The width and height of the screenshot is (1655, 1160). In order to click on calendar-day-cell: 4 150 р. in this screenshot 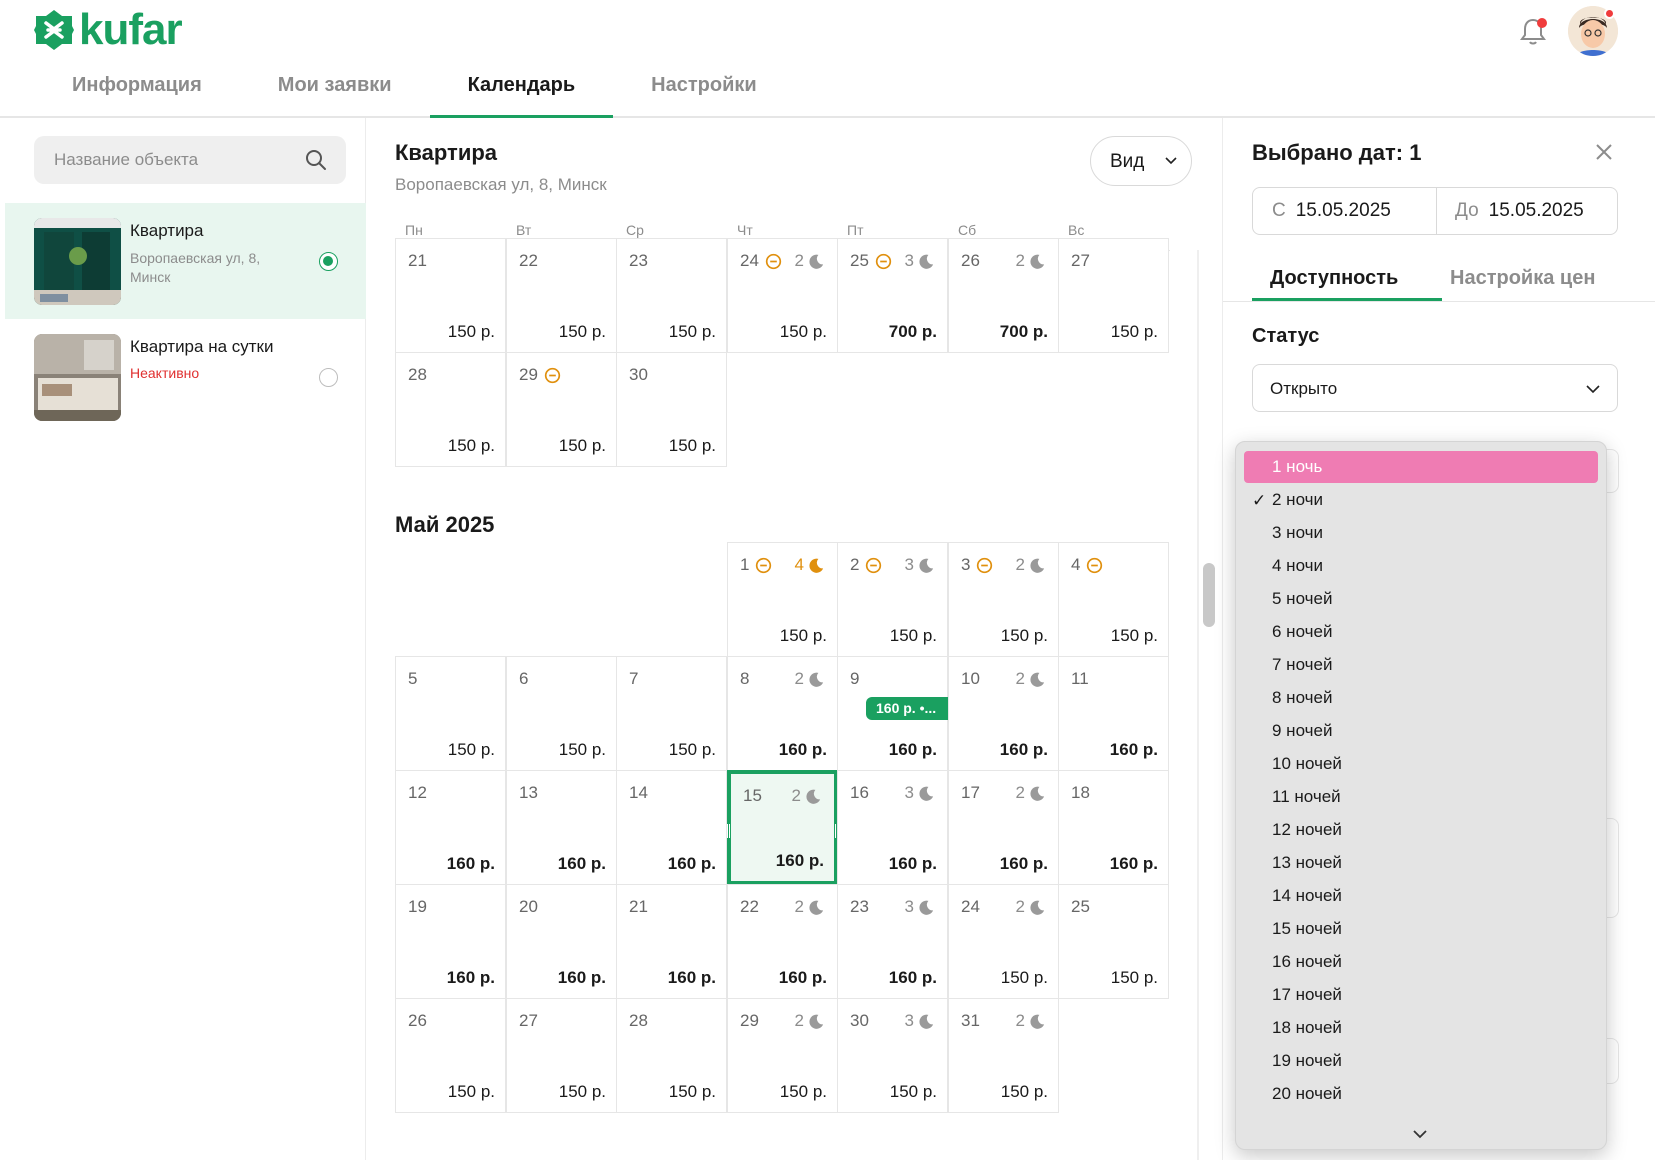, I will do `click(1113, 599)`.